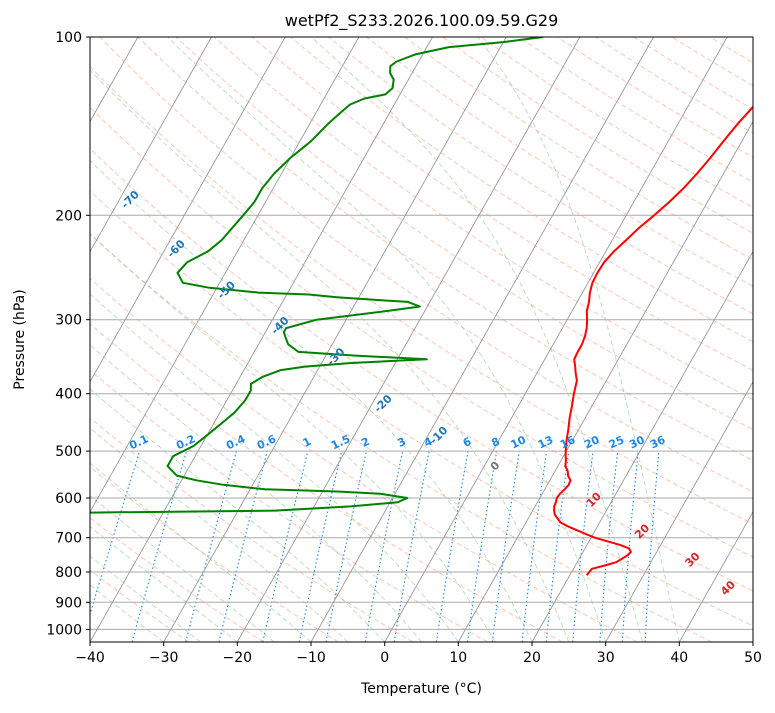 This screenshot has width=775, height=713. I want to click on y-tick-label: 1000, so click(64, 630).